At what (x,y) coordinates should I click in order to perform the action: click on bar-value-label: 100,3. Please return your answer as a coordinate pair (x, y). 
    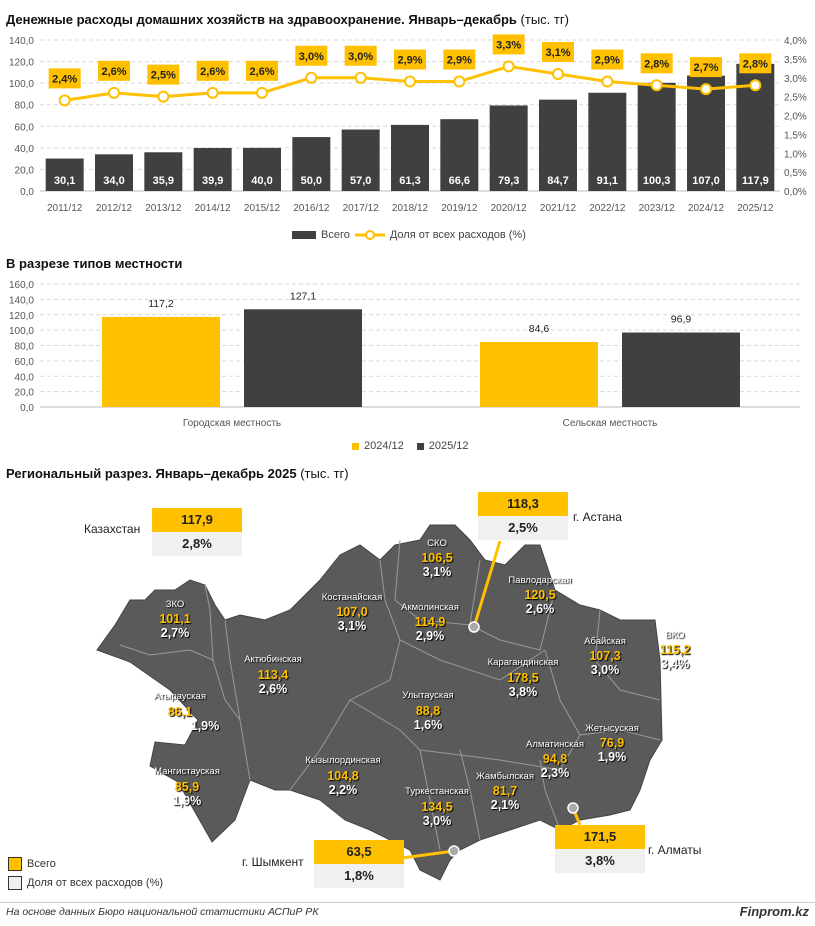
    Looking at the image, I should click on (657, 181).